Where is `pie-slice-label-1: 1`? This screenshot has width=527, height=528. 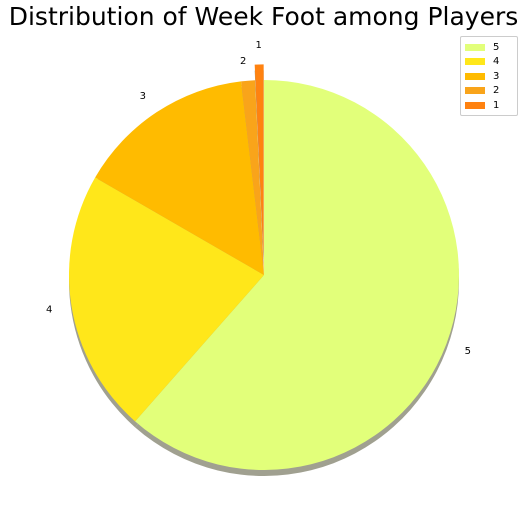 pie-slice-label-1: 1 is located at coordinates (259, 45).